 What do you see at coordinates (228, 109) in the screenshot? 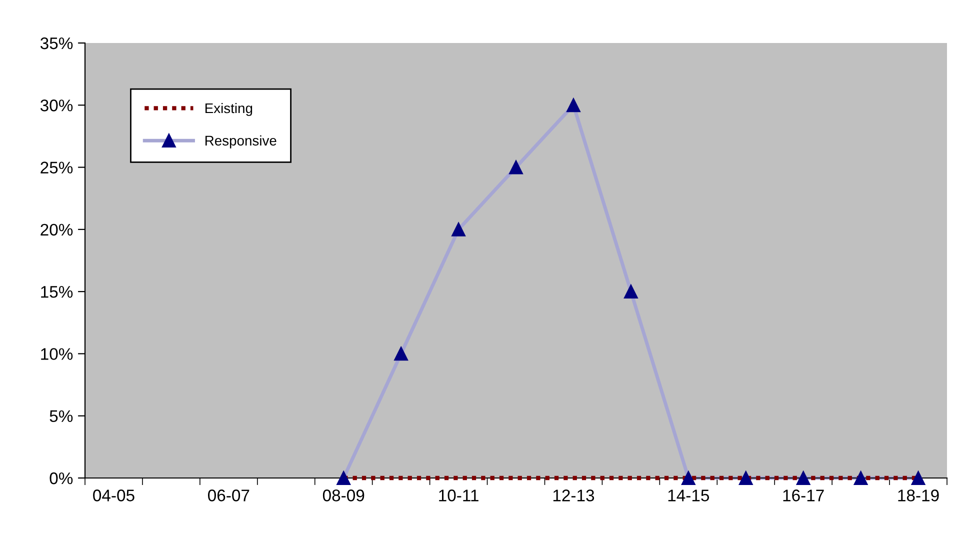
I see `legend-label: Existing` at bounding box center [228, 109].